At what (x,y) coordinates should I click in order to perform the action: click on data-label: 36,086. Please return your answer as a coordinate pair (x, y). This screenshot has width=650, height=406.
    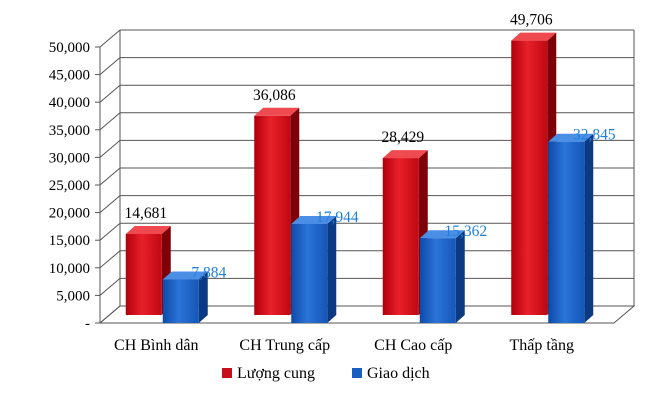
    Looking at the image, I should click on (274, 95).